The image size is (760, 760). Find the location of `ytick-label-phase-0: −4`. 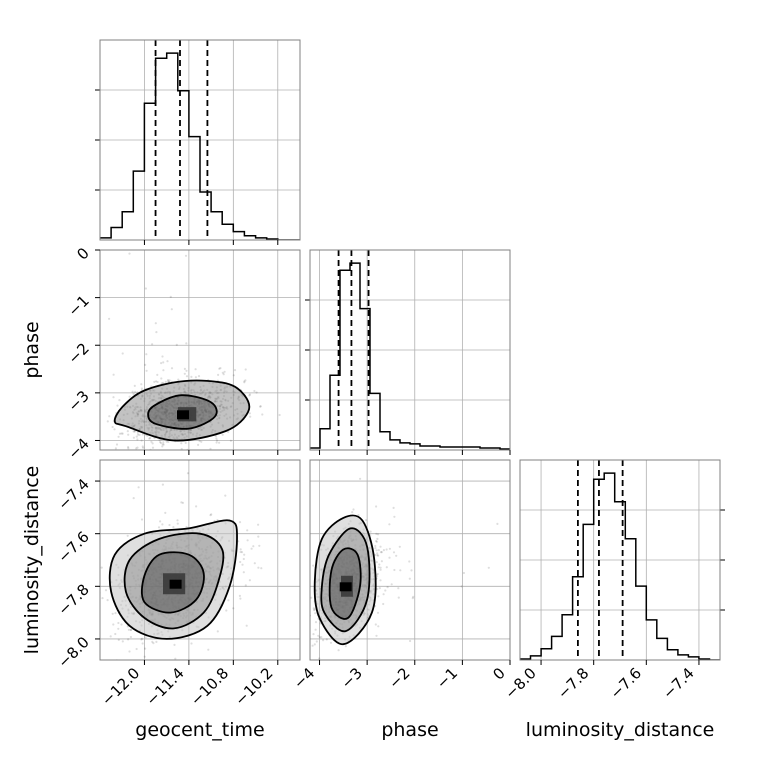

ytick-label-phase-0: −4 is located at coordinates (78, 449).